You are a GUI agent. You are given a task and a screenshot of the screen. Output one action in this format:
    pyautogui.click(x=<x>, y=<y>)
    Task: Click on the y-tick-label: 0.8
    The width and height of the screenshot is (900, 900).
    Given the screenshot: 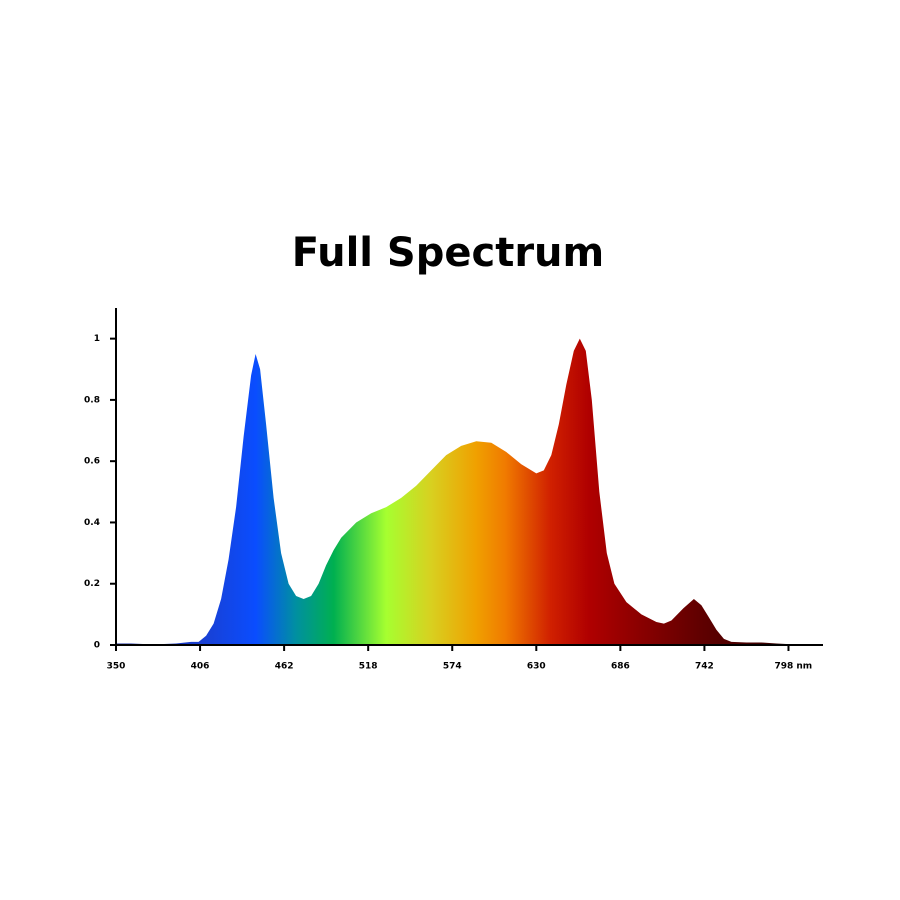 What is the action you would take?
    pyautogui.click(x=92, y=400)
    